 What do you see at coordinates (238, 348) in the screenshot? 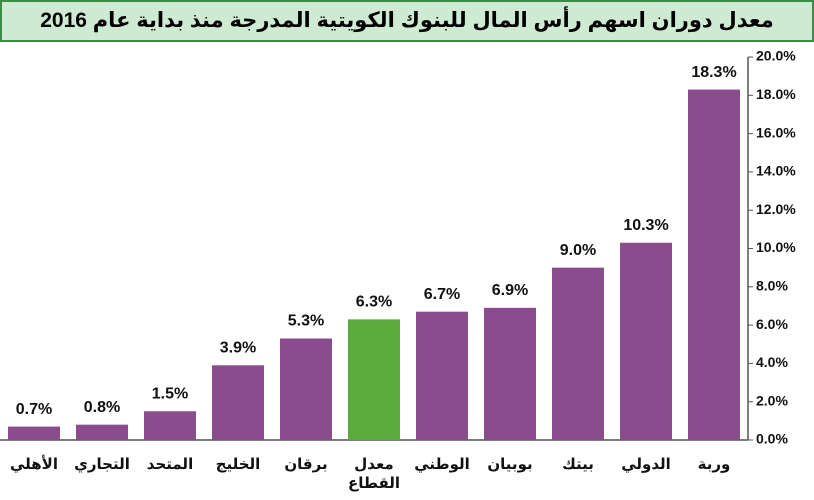
I see `value-label: 3.9%` at bounding box center [238, 348].